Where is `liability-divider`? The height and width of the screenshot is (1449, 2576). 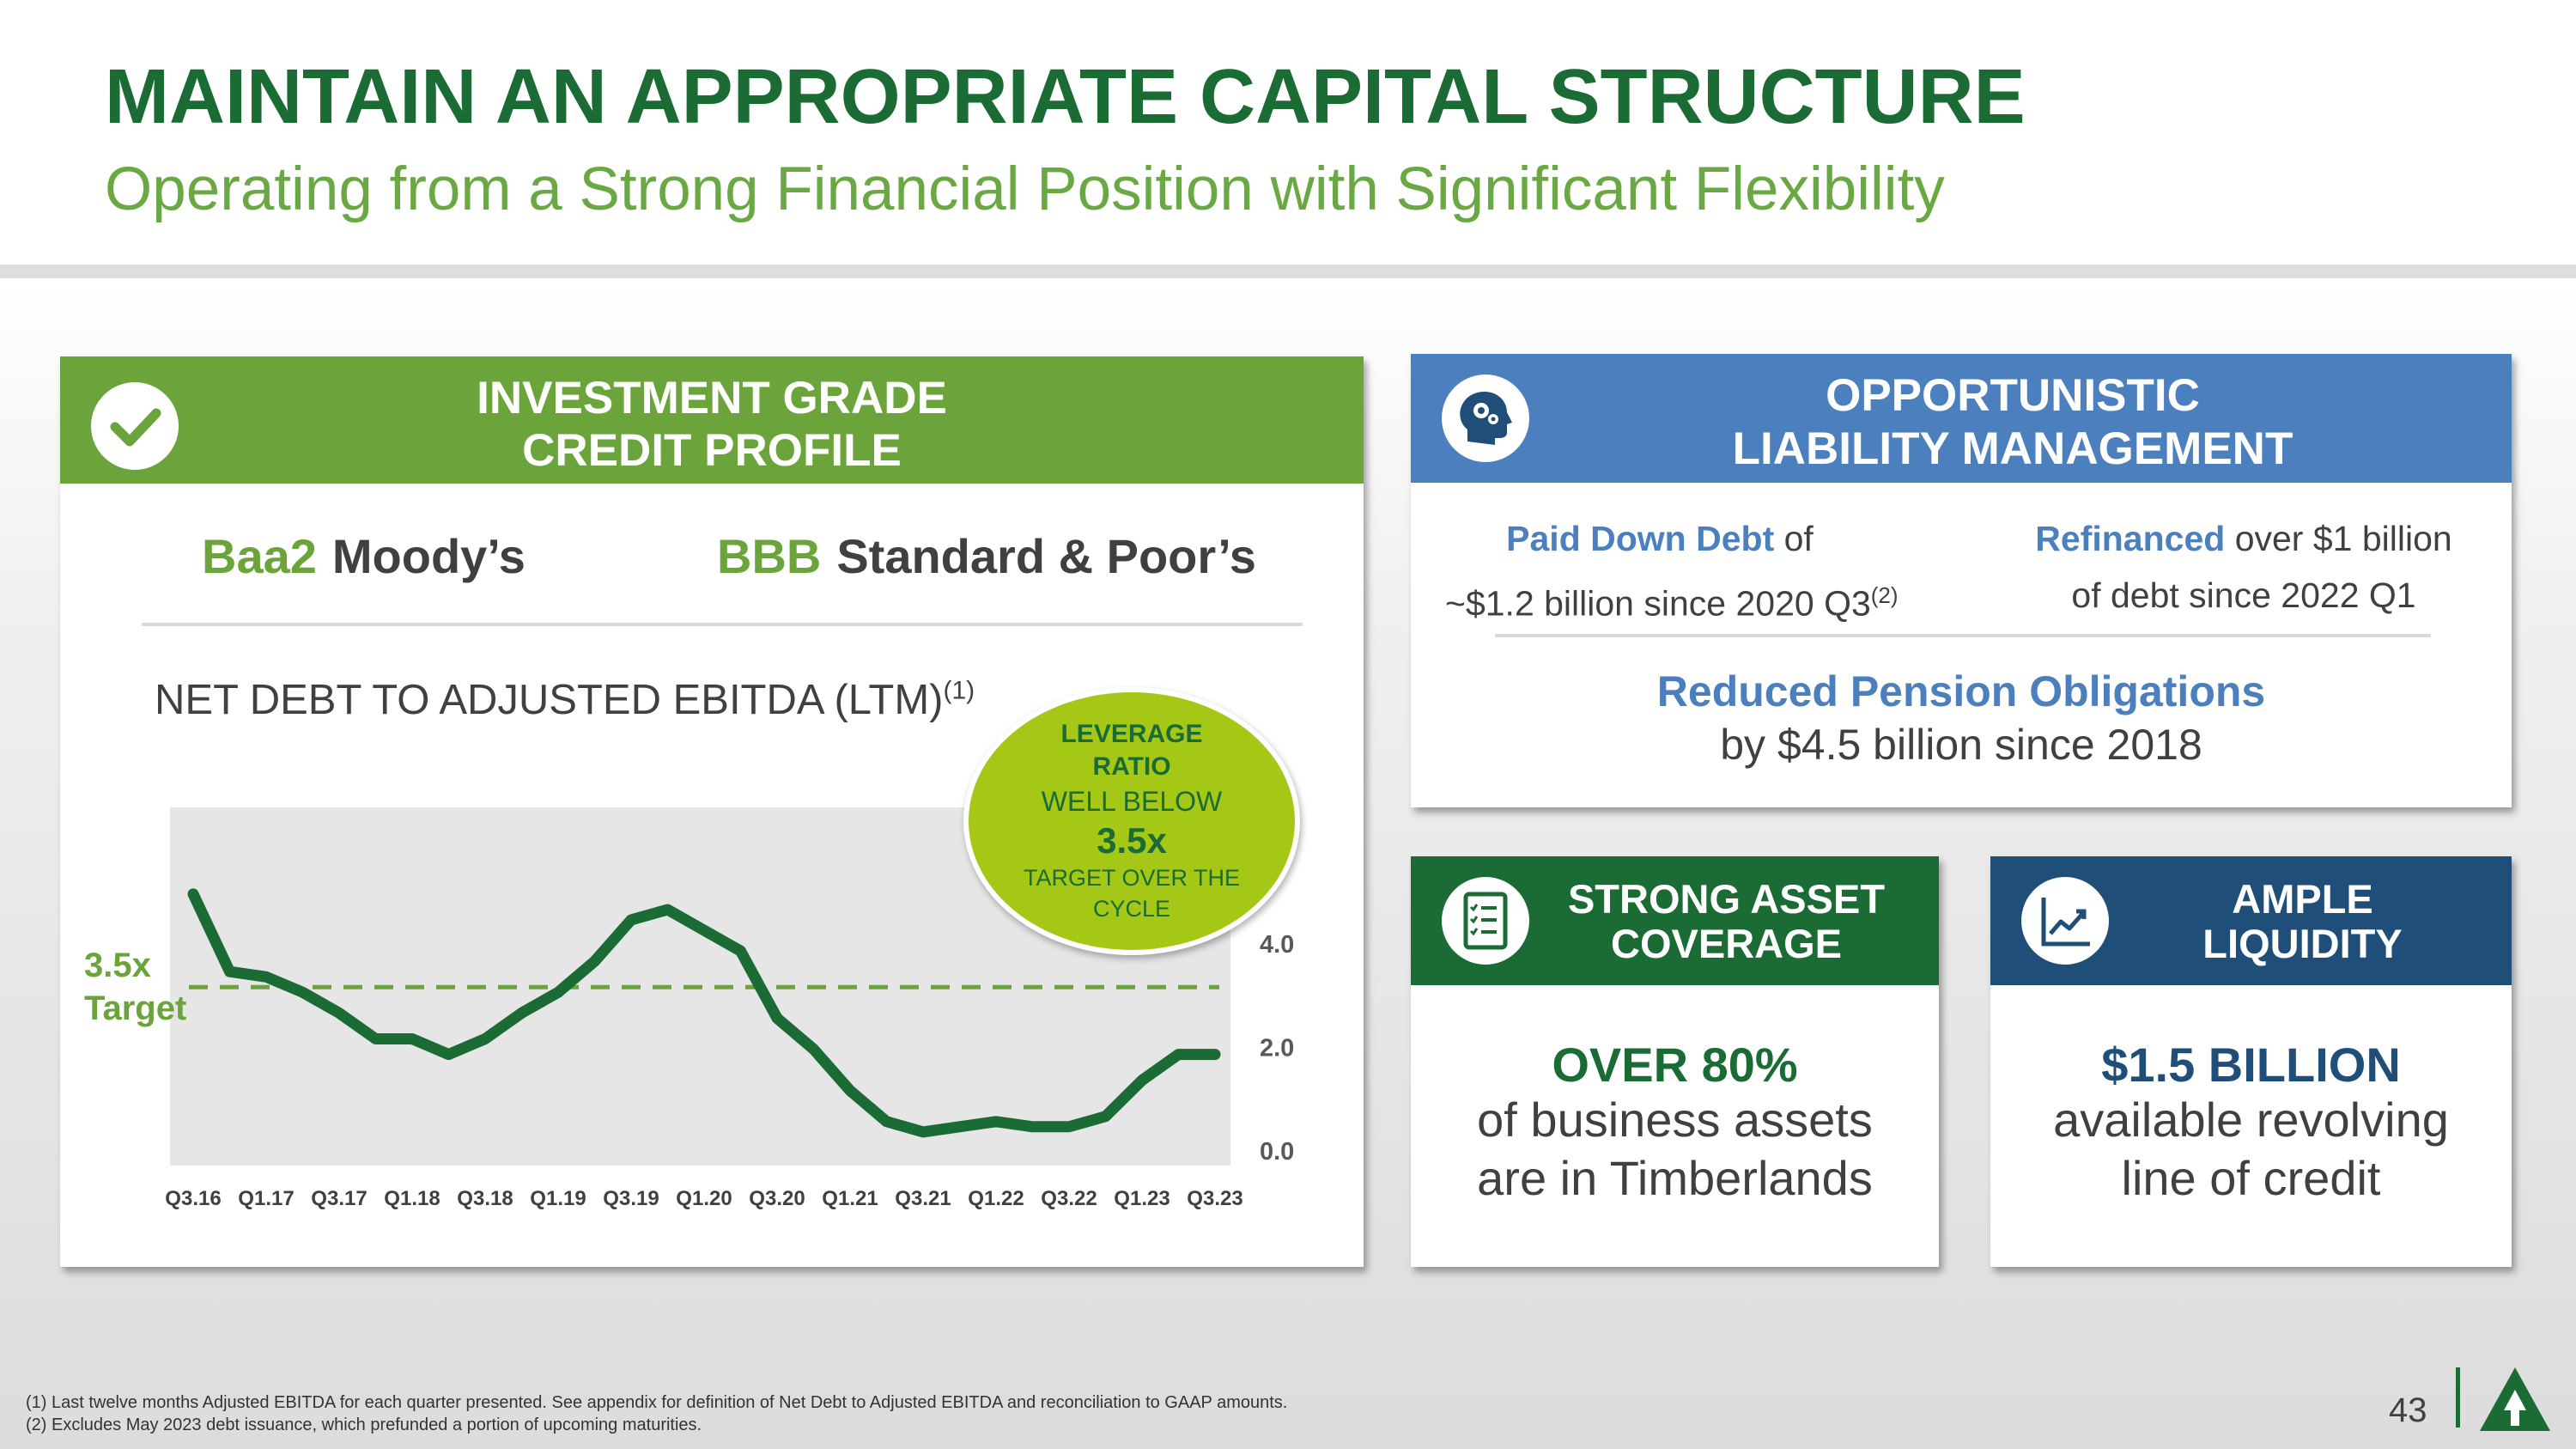 liability-divider is located at coordinates (1963, 635).